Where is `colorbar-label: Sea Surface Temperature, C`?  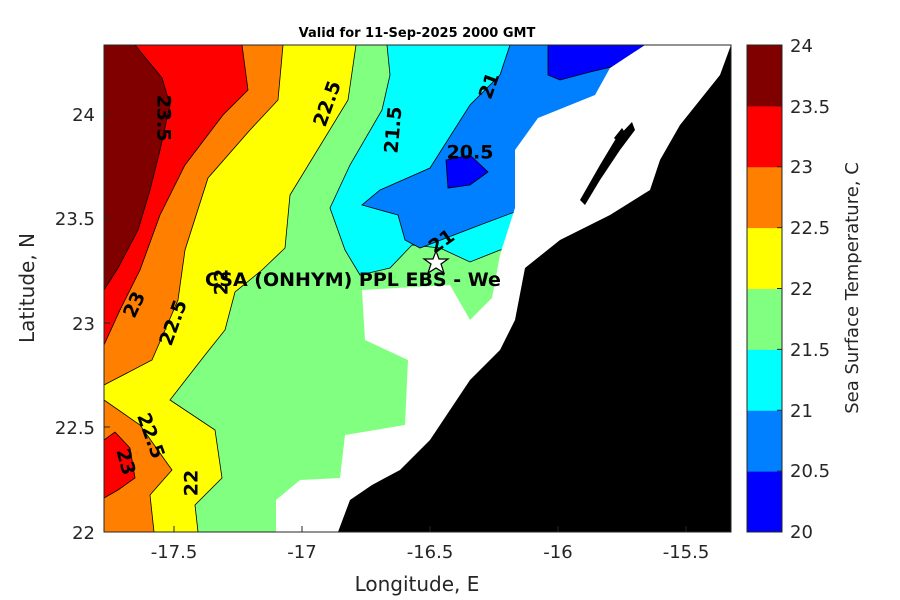 colorbar-label: Sea Surface Temperature, C is located at coordinates (852, 288).